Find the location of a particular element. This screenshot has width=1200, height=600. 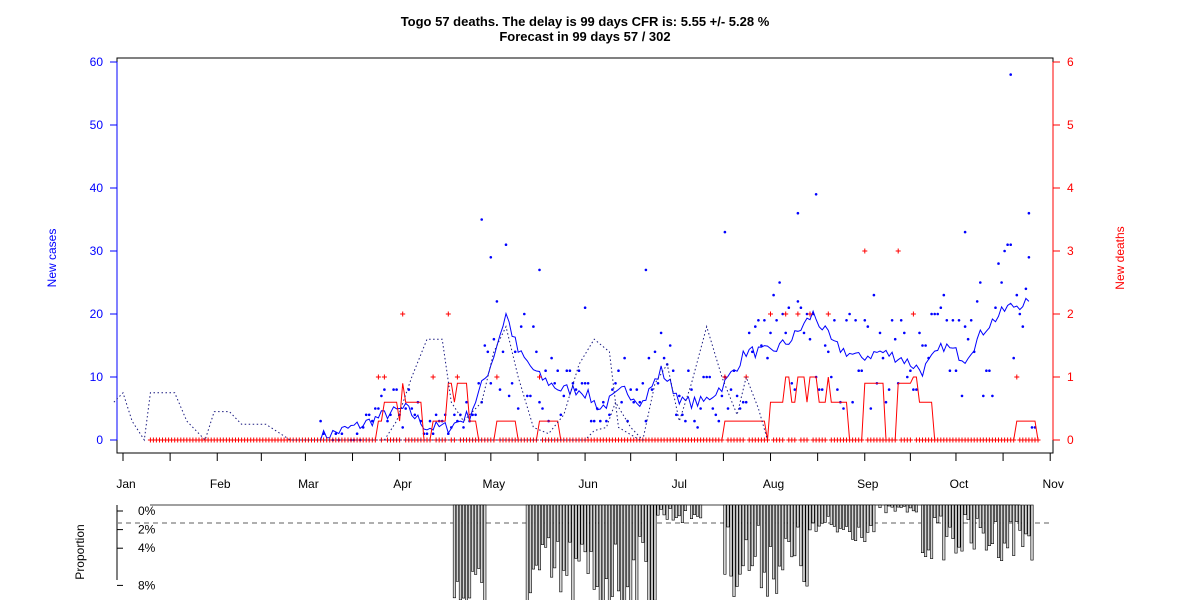

x-tick-label: Jan is located at coordinates (125, 484).